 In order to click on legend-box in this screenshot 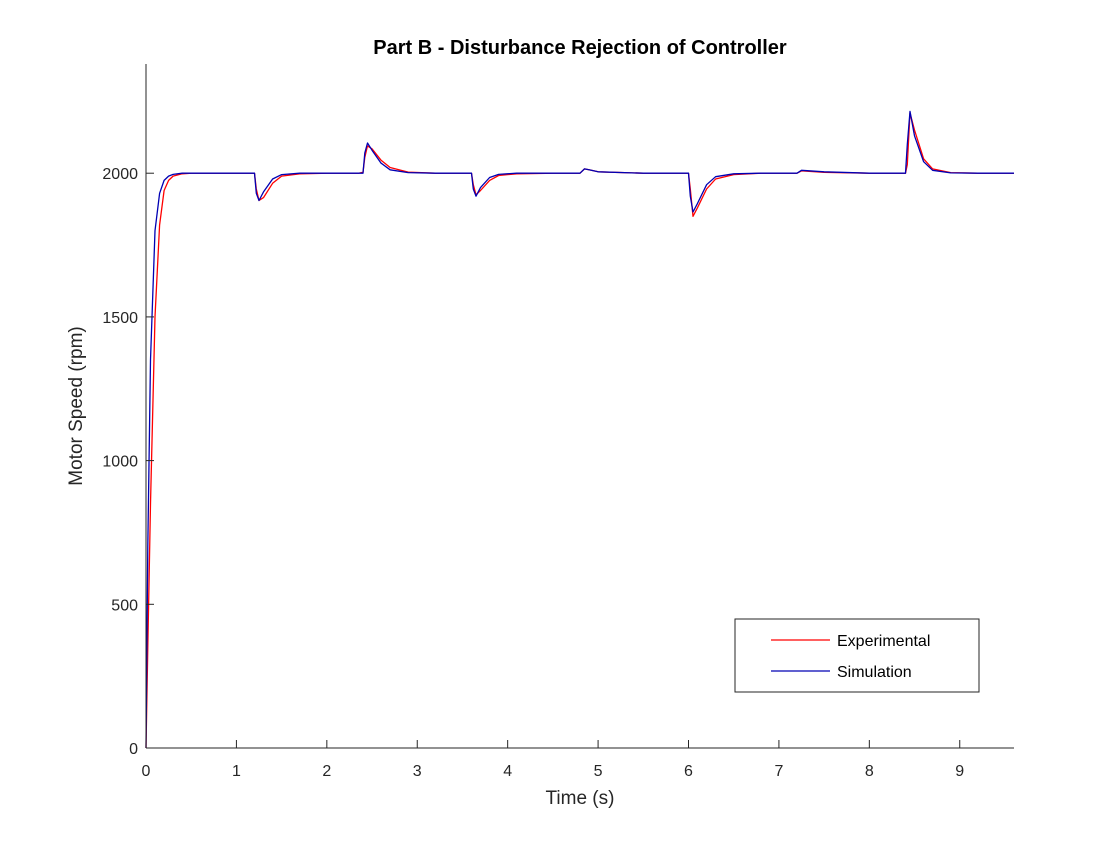, I will do `click(857, 655)`.